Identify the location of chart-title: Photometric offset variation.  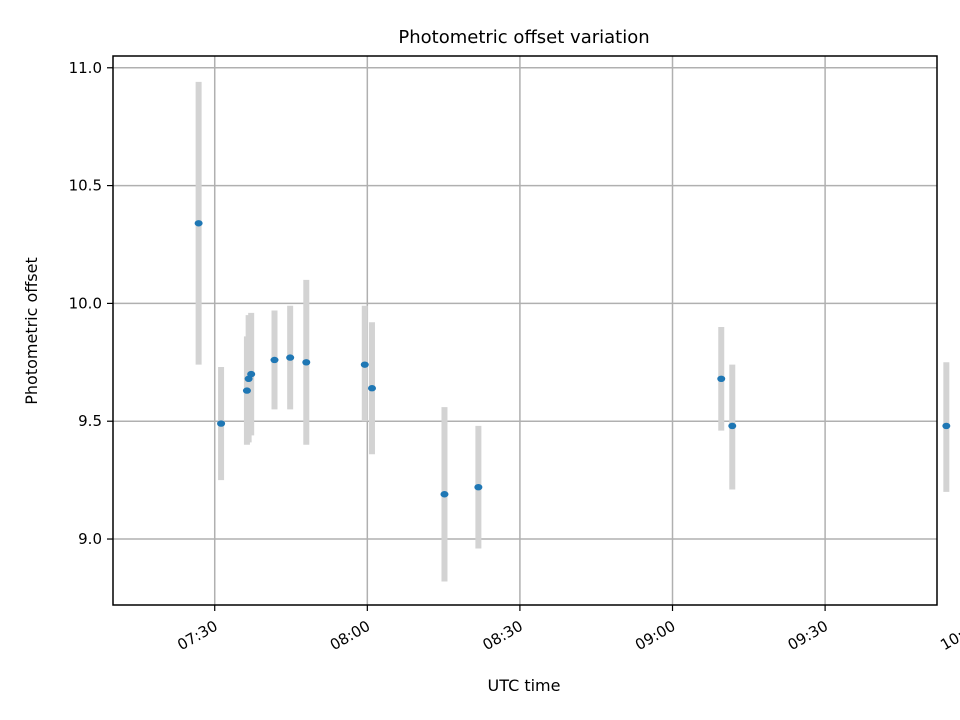
(523, 37).